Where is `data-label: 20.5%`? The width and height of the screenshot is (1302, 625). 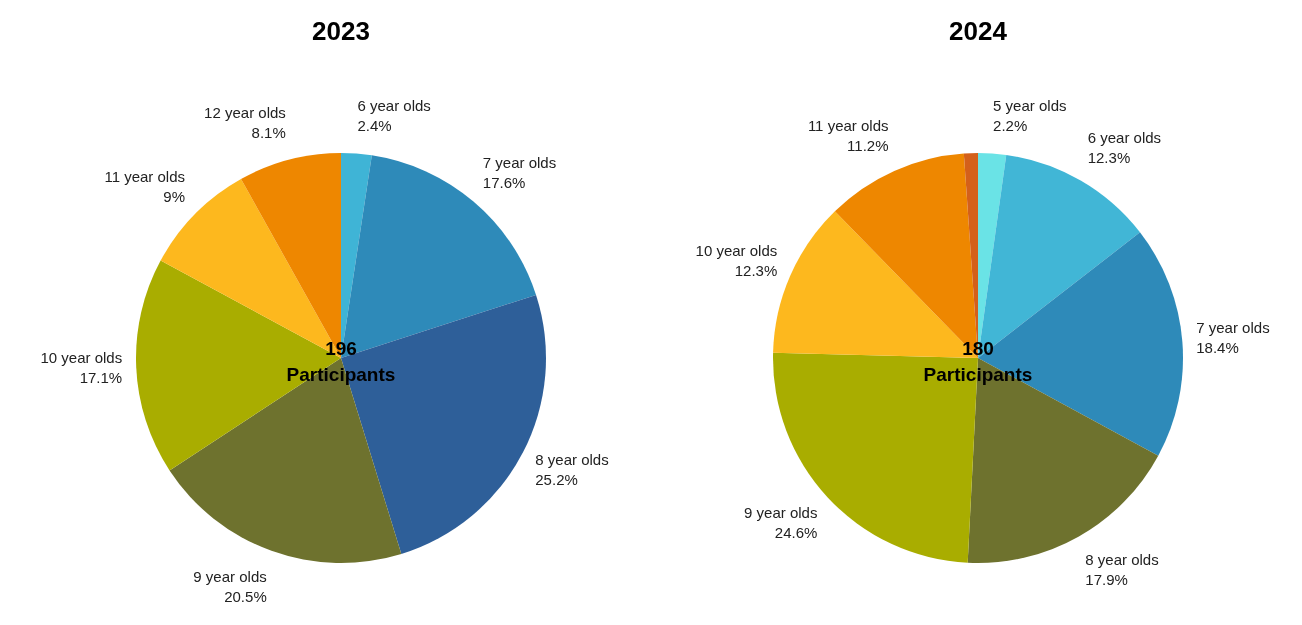 data-label: 20.5% is located at coordinates (245, 596).